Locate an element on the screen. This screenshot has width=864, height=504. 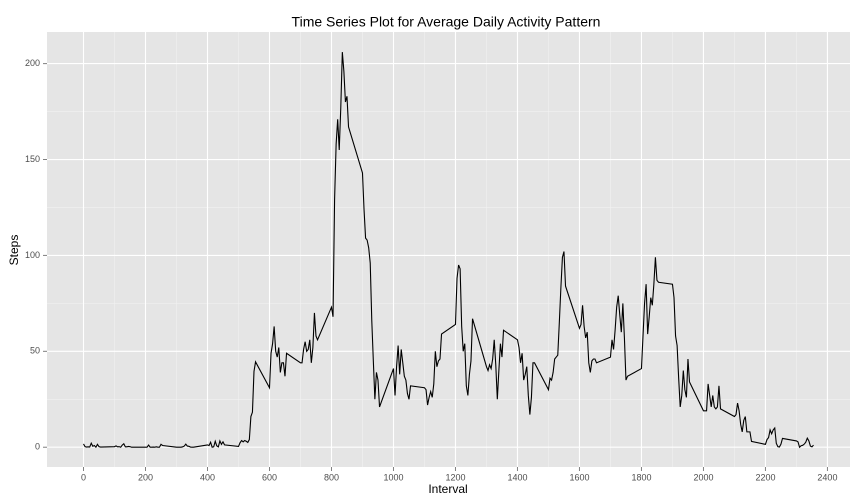
y-tick-label: 0 is located at coordinates (37, 447).